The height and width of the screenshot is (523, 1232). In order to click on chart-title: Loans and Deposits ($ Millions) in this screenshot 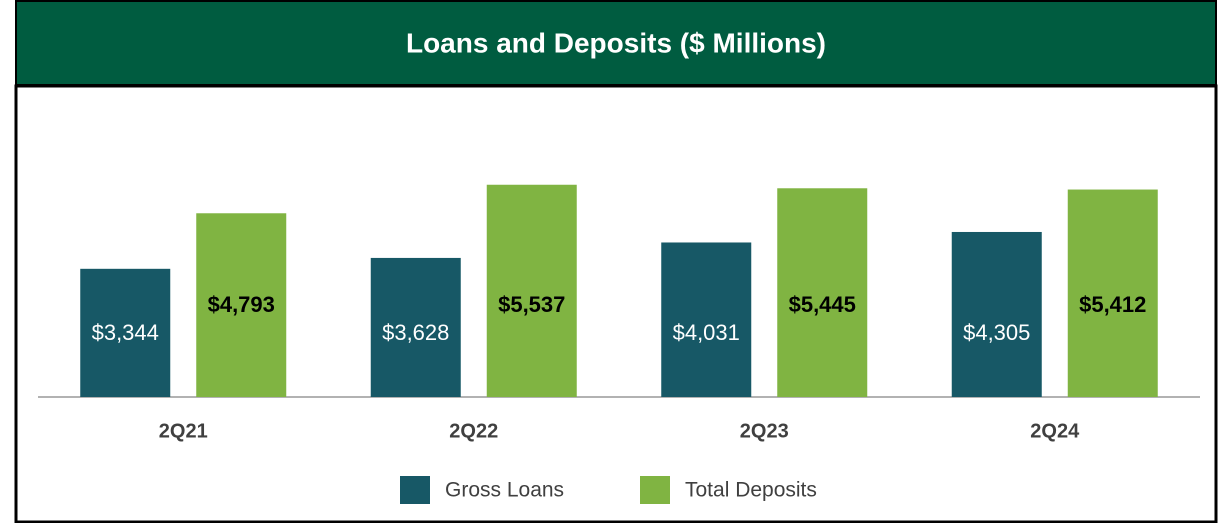, I will do `click(616, 42)`.